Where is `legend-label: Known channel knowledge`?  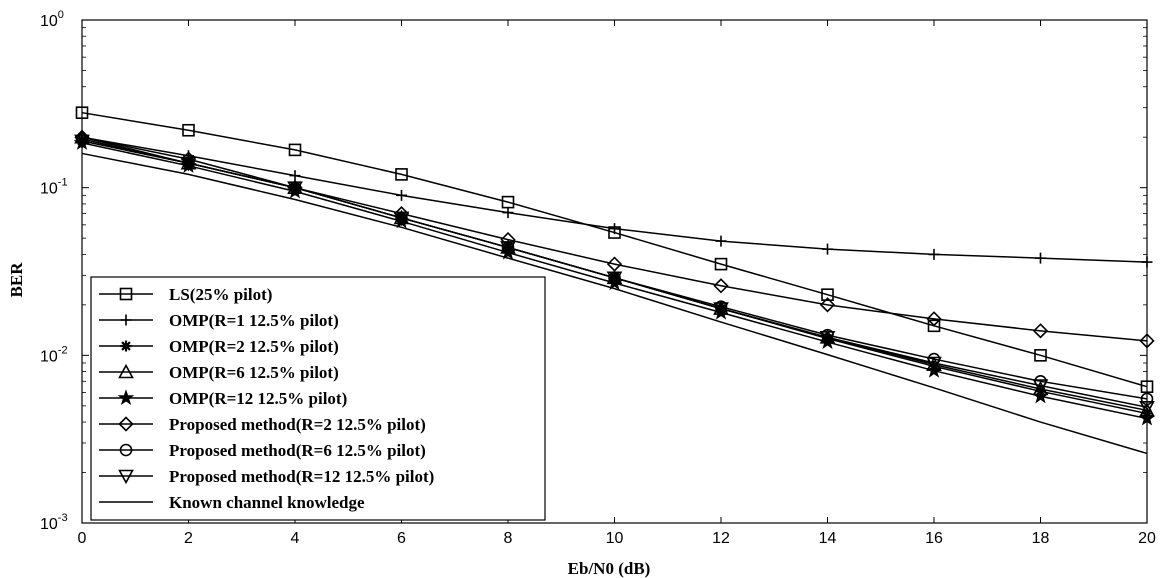
legend-label: Known channel knowledge is located at coordinates (267, 502).